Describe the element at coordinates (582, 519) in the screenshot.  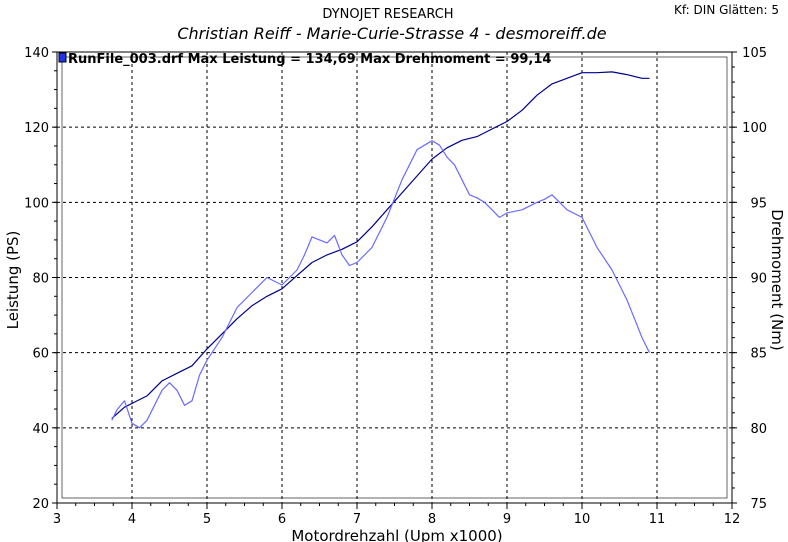
I see `x-tick-label: 10` at that location.